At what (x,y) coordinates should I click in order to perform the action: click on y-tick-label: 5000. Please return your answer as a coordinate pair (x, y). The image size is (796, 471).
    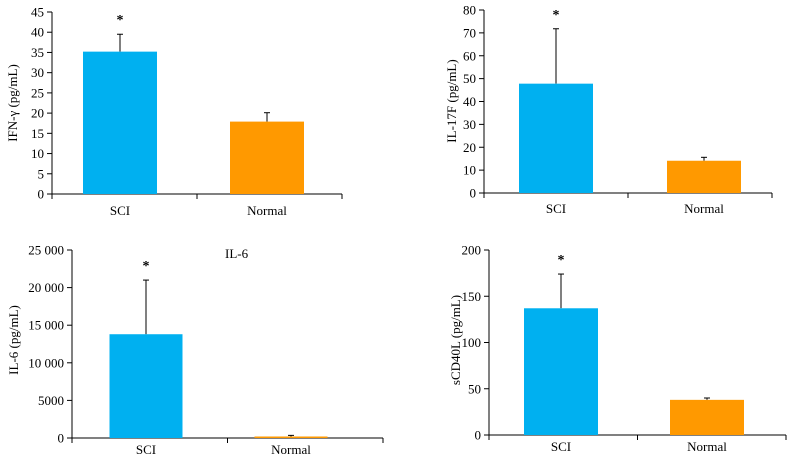
    Looking at the image, I should click on (51, 400).